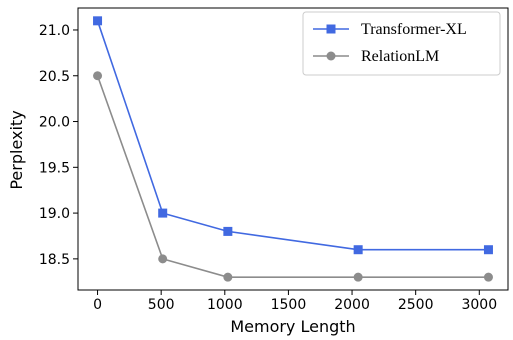  I want to click on x-tick-label: 3000, so click(479, 305).